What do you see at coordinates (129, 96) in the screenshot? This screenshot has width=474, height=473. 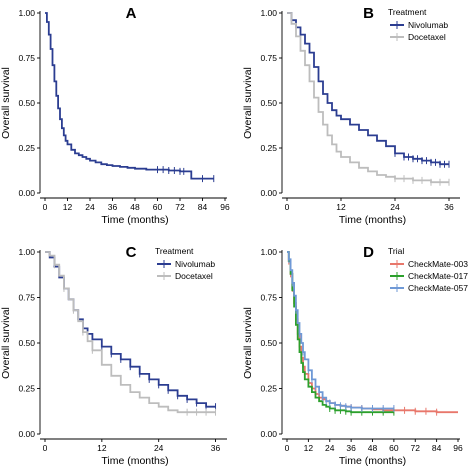 I see `series-line-survival` at bounding box center [129, 96].